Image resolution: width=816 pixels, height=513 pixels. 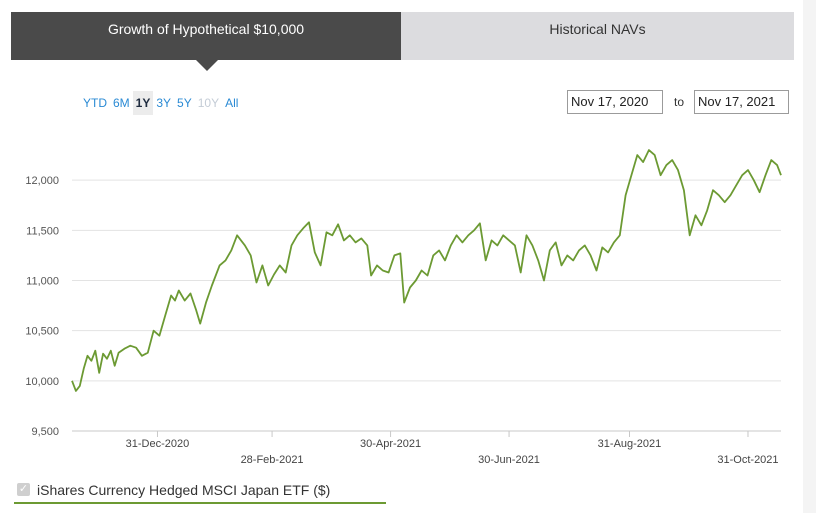 What do you see at coordinates (23, 489) in the screenshot?
I see `legend-checkbox-check-icon: ✓` at bounding box center [23, 489].